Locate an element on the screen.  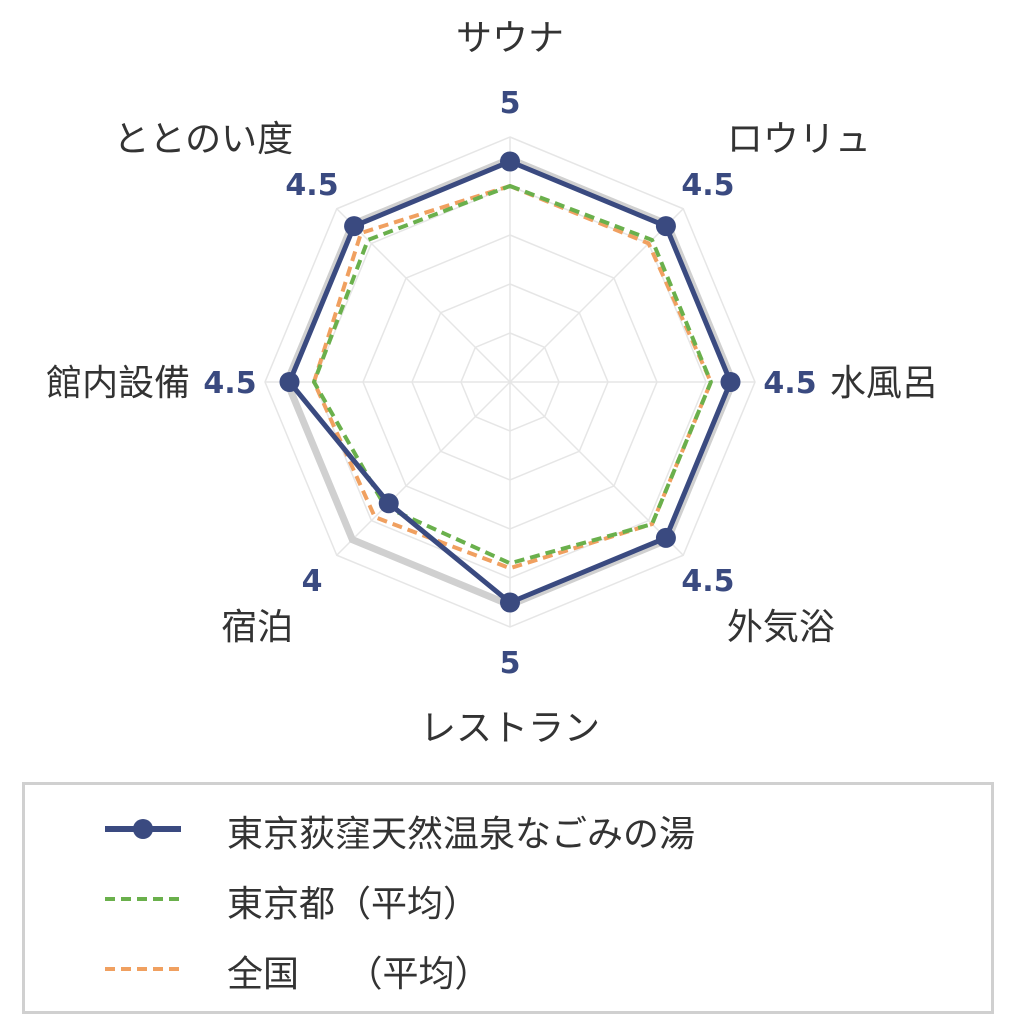
legend-item-nagomi: 東京荻窪天然温泉なごみの湯 is located at coordinates (508, 829).